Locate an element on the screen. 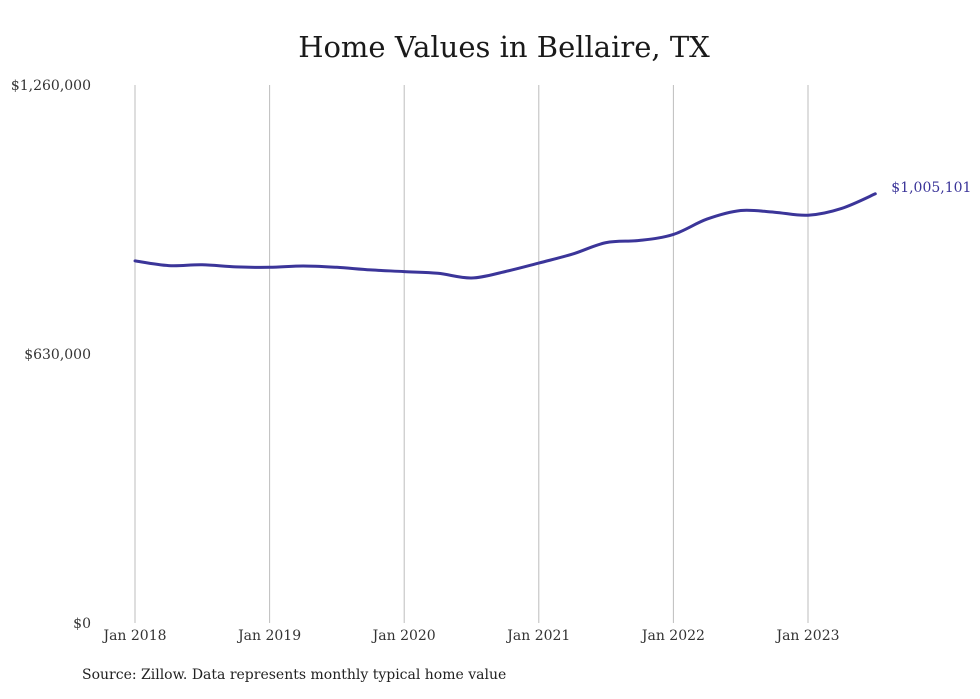 The height and width of the screenshot is (699, 980). y-tick-label: $630,000 is located at coordinates (57, 355).